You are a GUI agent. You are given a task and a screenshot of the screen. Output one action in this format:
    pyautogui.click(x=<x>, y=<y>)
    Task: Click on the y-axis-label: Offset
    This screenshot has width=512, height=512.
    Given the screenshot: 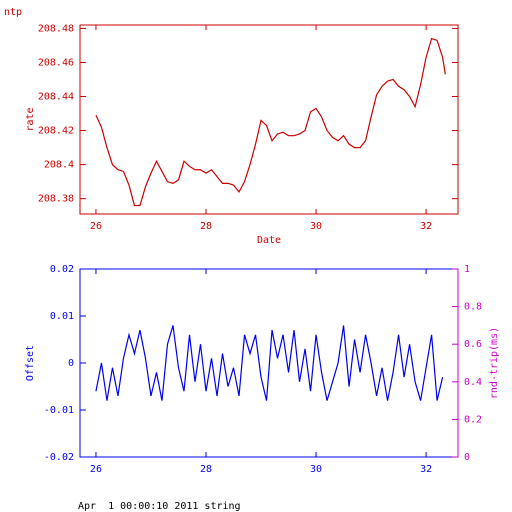 What is the action you would take?
    pyautogui.click(x=30, y=363)
    